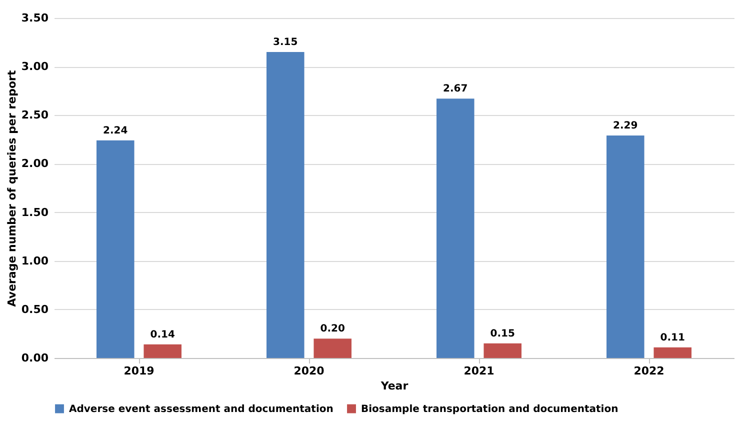 This screenshot has height=432, width=754. Describe the element at coordinates (35, 18) in the screenshot. I see `y-tick-label: 3.50` at that location.